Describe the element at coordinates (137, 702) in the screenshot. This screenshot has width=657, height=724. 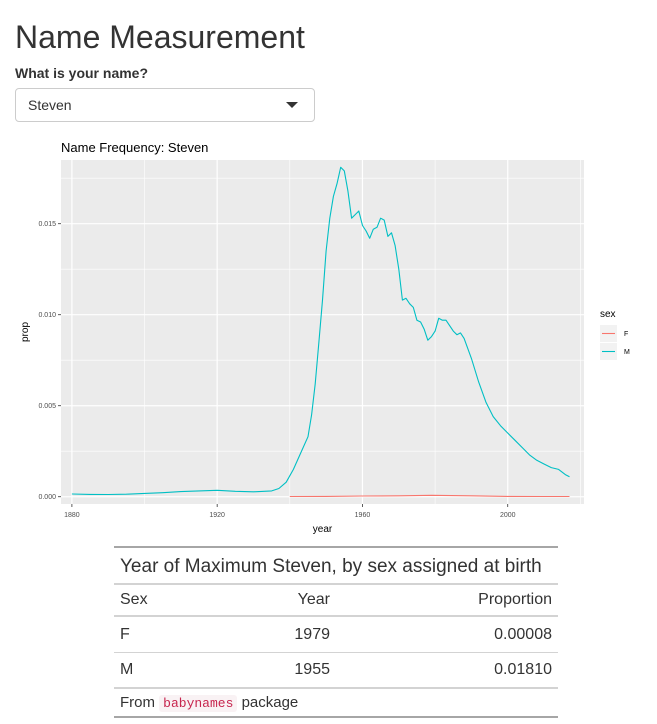
I see `footer-prefix: From` at that location.